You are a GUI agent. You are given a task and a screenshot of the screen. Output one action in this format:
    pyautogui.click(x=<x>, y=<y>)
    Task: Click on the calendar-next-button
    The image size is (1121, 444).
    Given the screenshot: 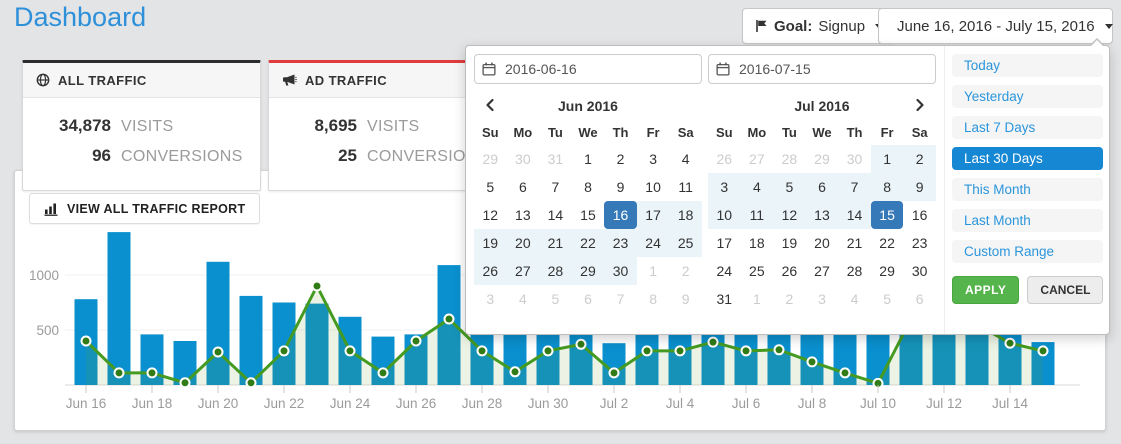 What is the action you would take?
    pyautogui.click(x=919, y=106)
    